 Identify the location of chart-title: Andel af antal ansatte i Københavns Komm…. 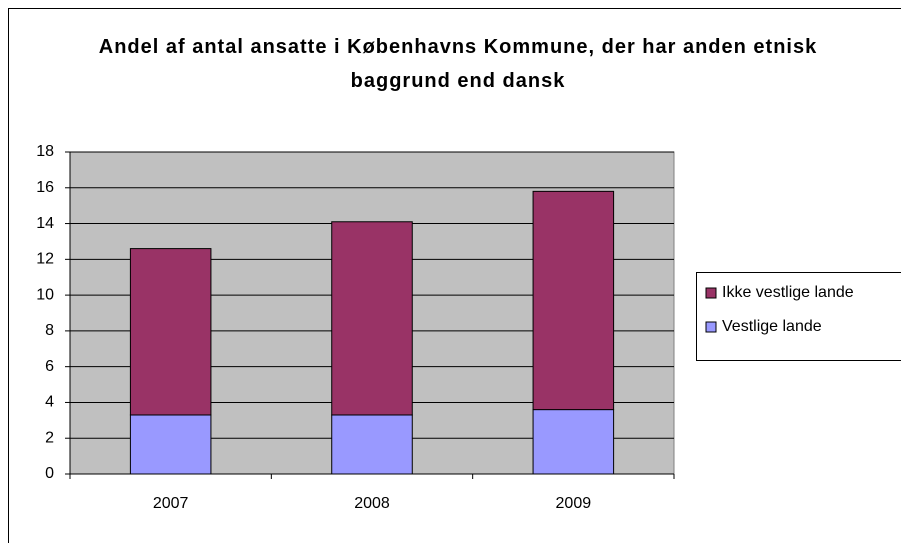
(458, 64).